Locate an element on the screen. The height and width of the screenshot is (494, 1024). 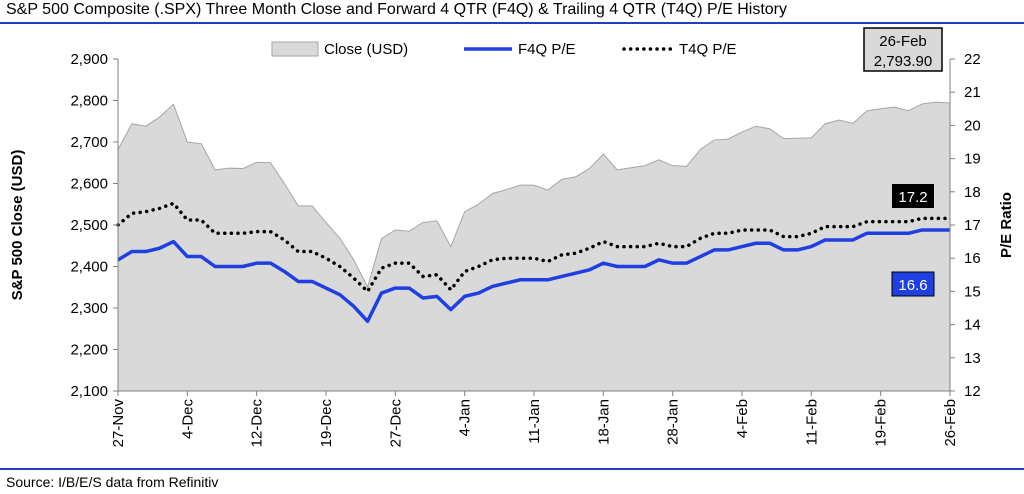
source-note: Source: I/B/E/S data from Refinitiv is located at coordinates (112, 482).